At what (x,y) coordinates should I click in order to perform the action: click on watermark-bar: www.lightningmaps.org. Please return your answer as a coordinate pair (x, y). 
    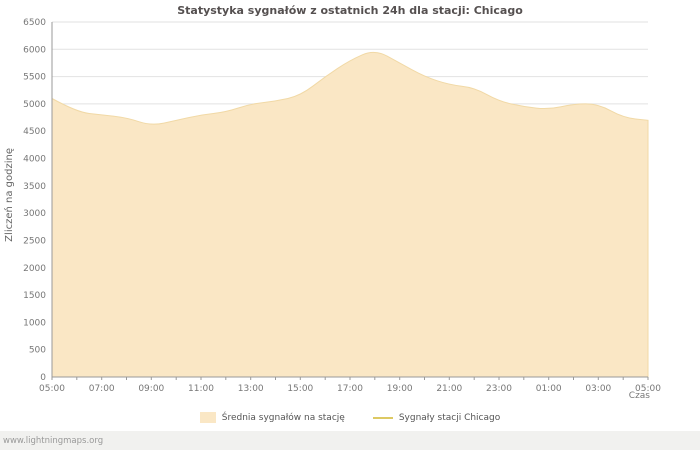
    Looking at the image, I should click on (350, 440).